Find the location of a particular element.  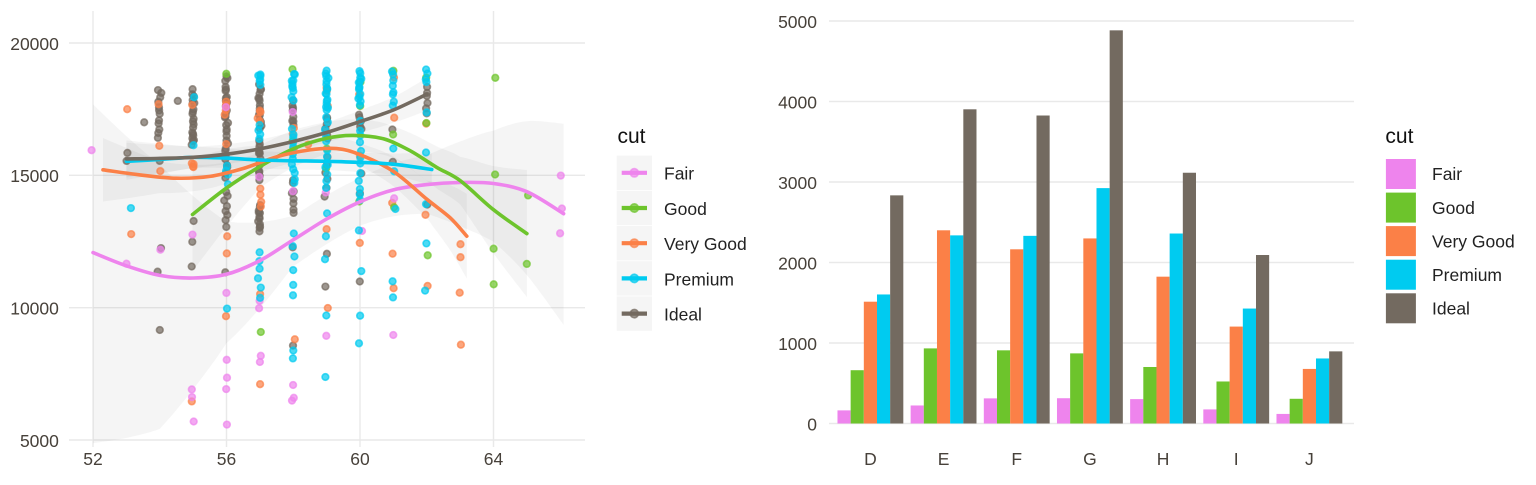

svg-text: 10000 is located at coordinates (34, 309).